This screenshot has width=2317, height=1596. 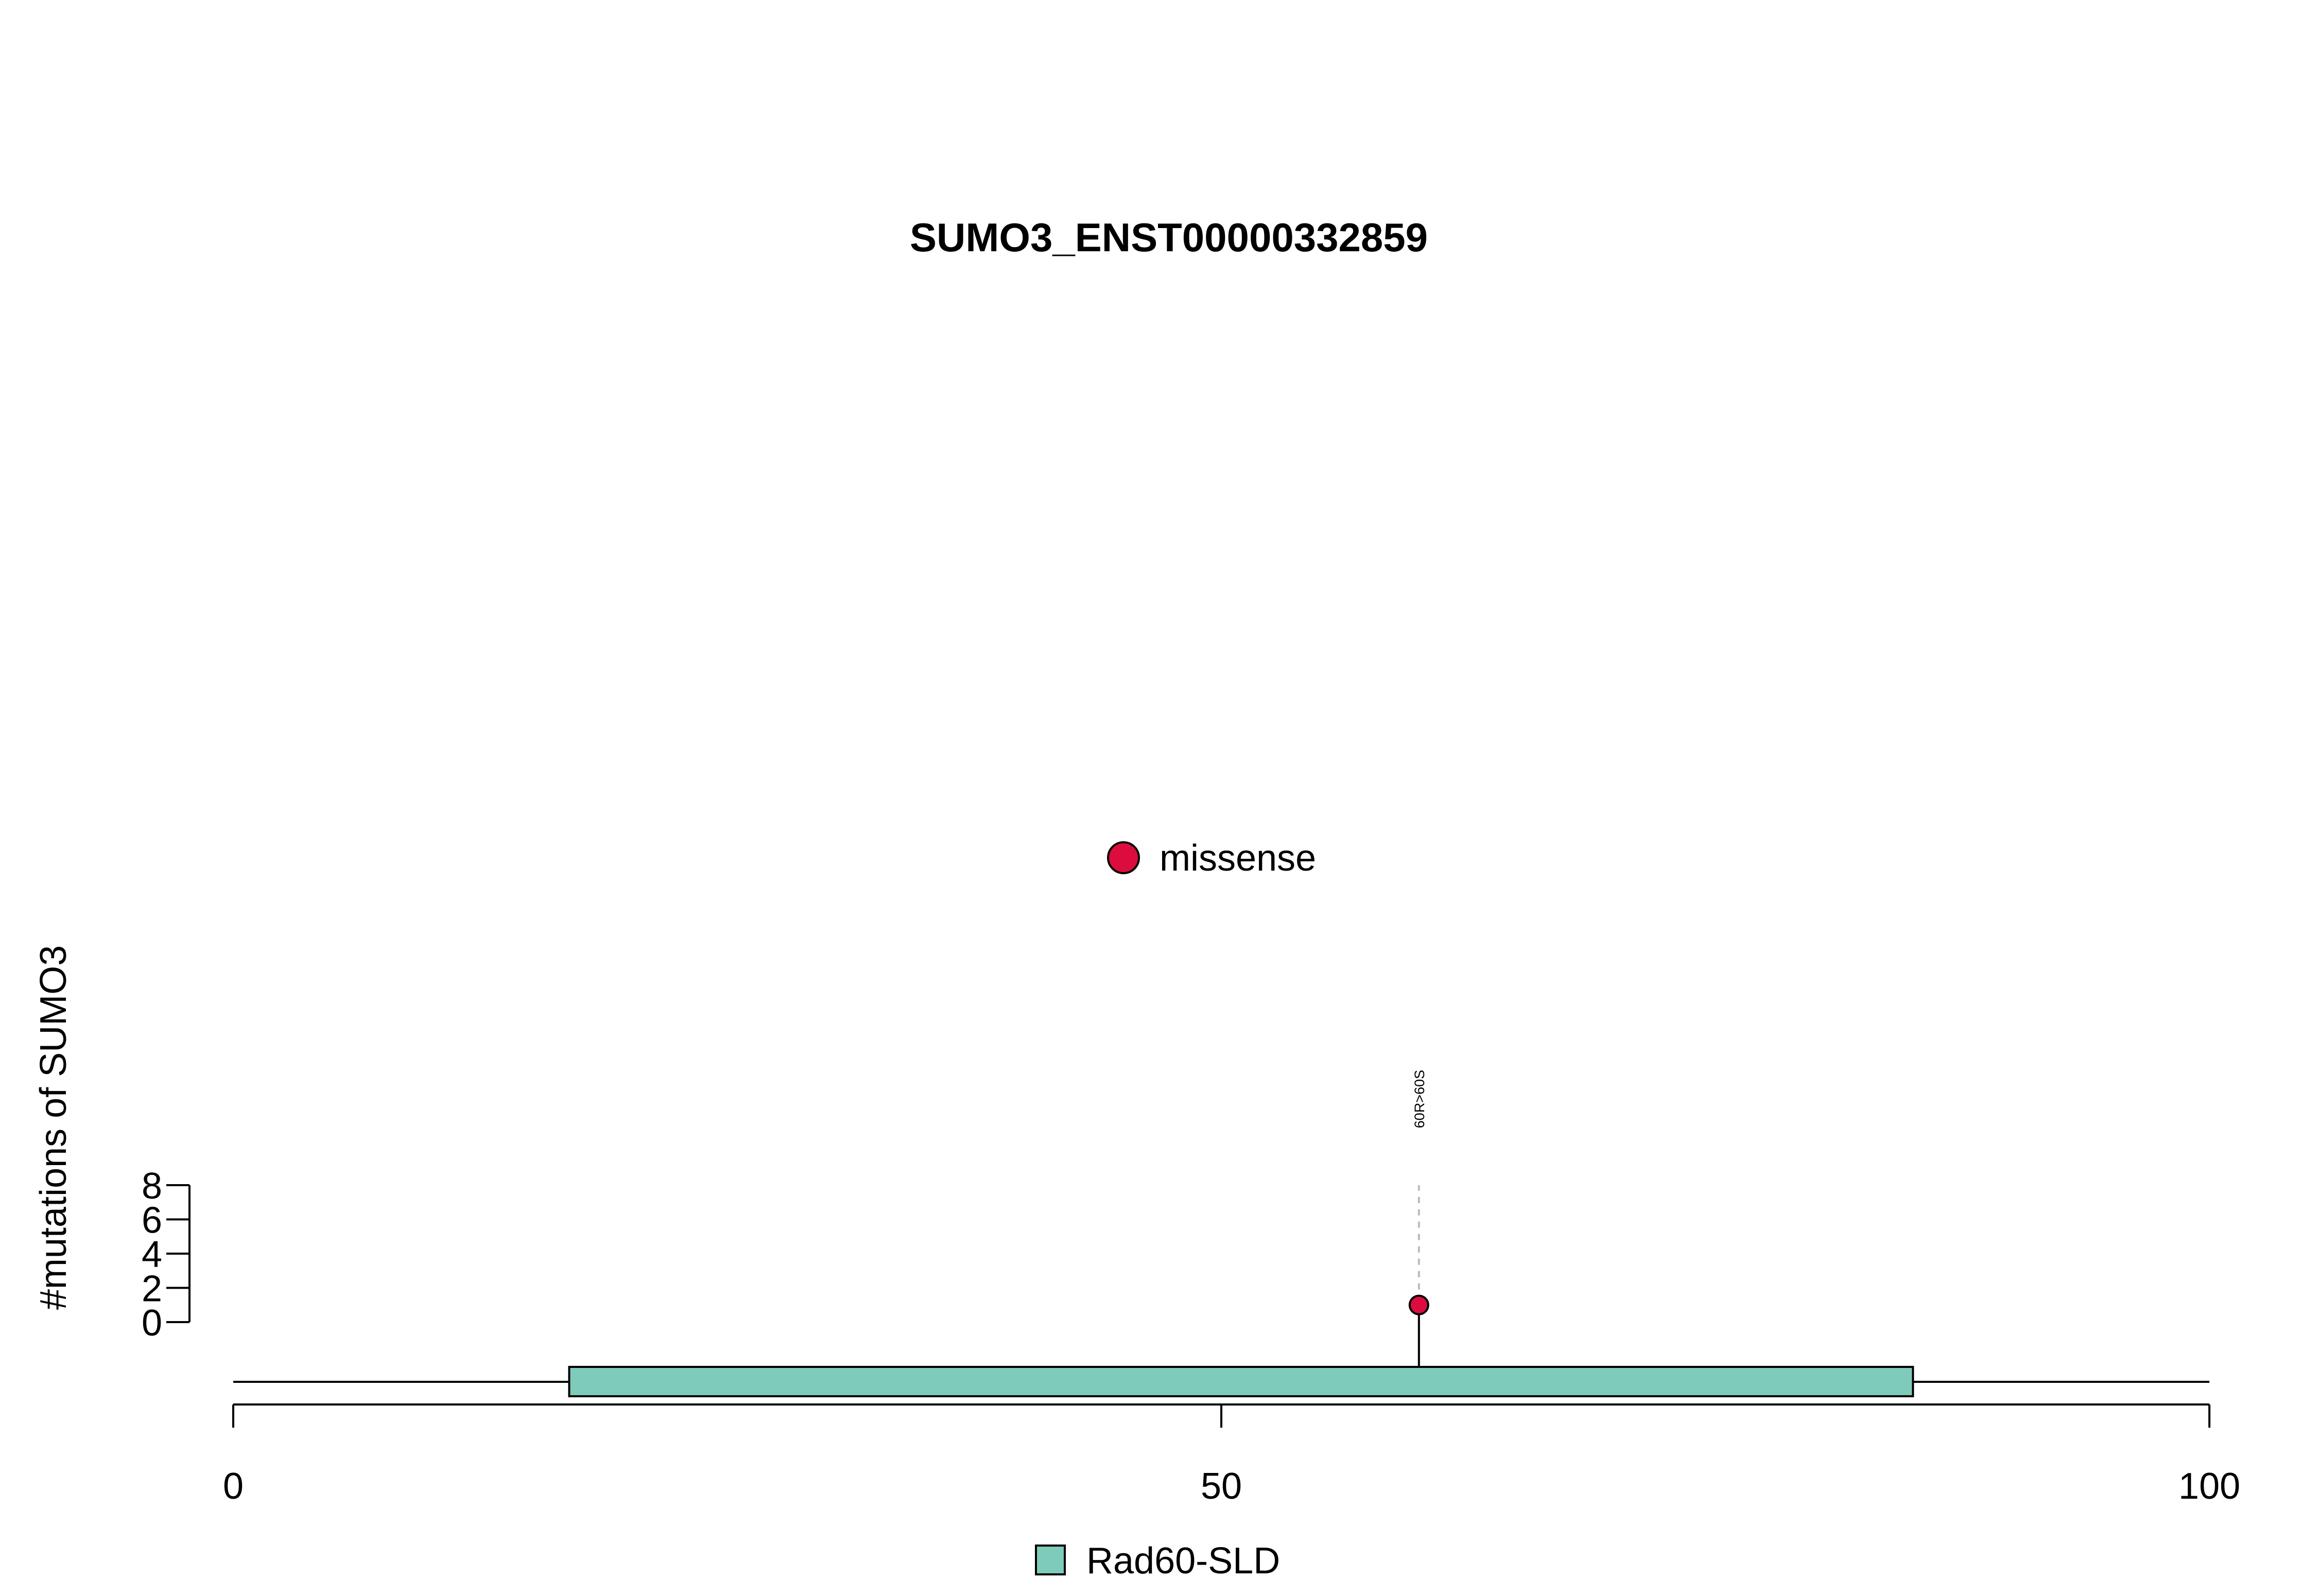 What do you see at coordinates (1221, 1487) in the screenshot?
I see `x-tick-label-50: 50` at bounding box center [1221, 1487].